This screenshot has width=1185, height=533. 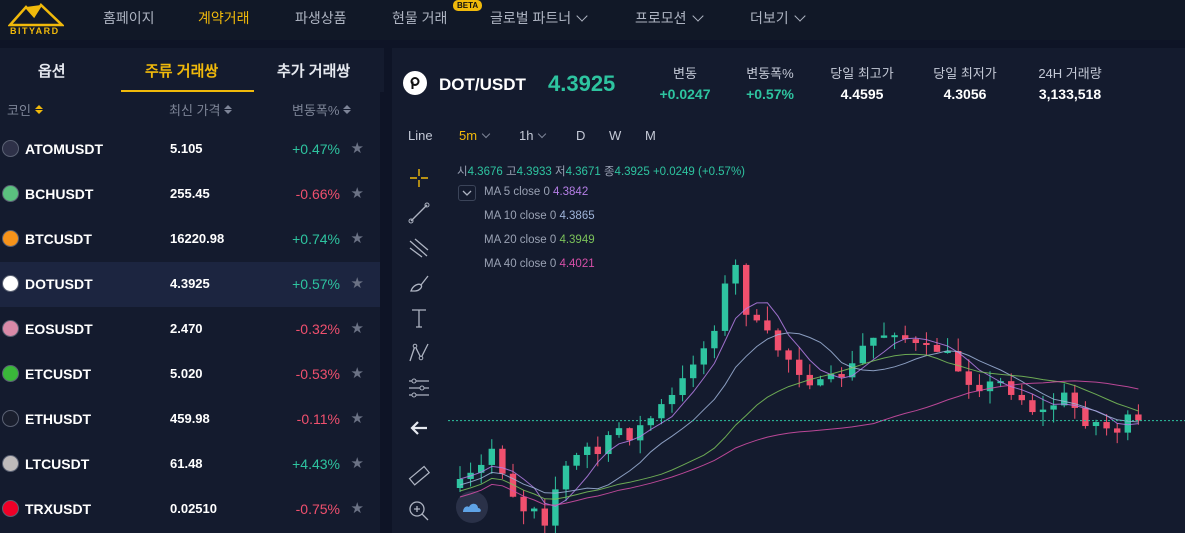 What do you see at coordinates (190, 464) in the screenshot?
I see `market-row: LTCUSDT 61.48 +4.43% ★` at bounding box center [190, 464].